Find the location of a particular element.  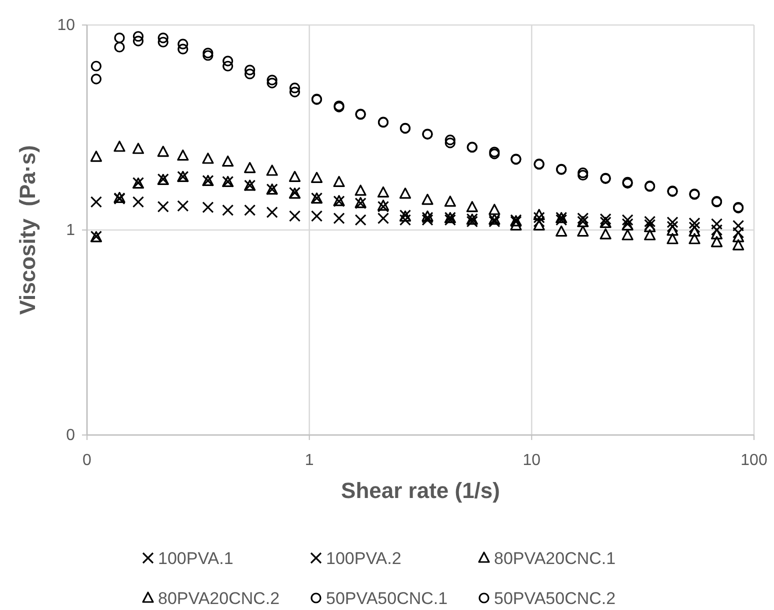

legend-label: 50PVA50CNC.1 is located at coordinates (387, 598).